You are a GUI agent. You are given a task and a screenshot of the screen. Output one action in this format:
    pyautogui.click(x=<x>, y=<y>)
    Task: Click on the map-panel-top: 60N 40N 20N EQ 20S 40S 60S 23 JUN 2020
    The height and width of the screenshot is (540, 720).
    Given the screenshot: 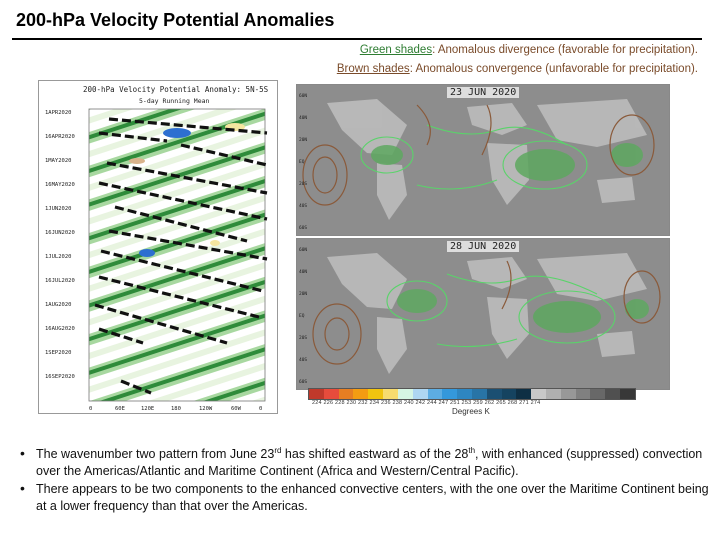 What is the action you would take?
    pyautogui.click(x=483, y=160)
    